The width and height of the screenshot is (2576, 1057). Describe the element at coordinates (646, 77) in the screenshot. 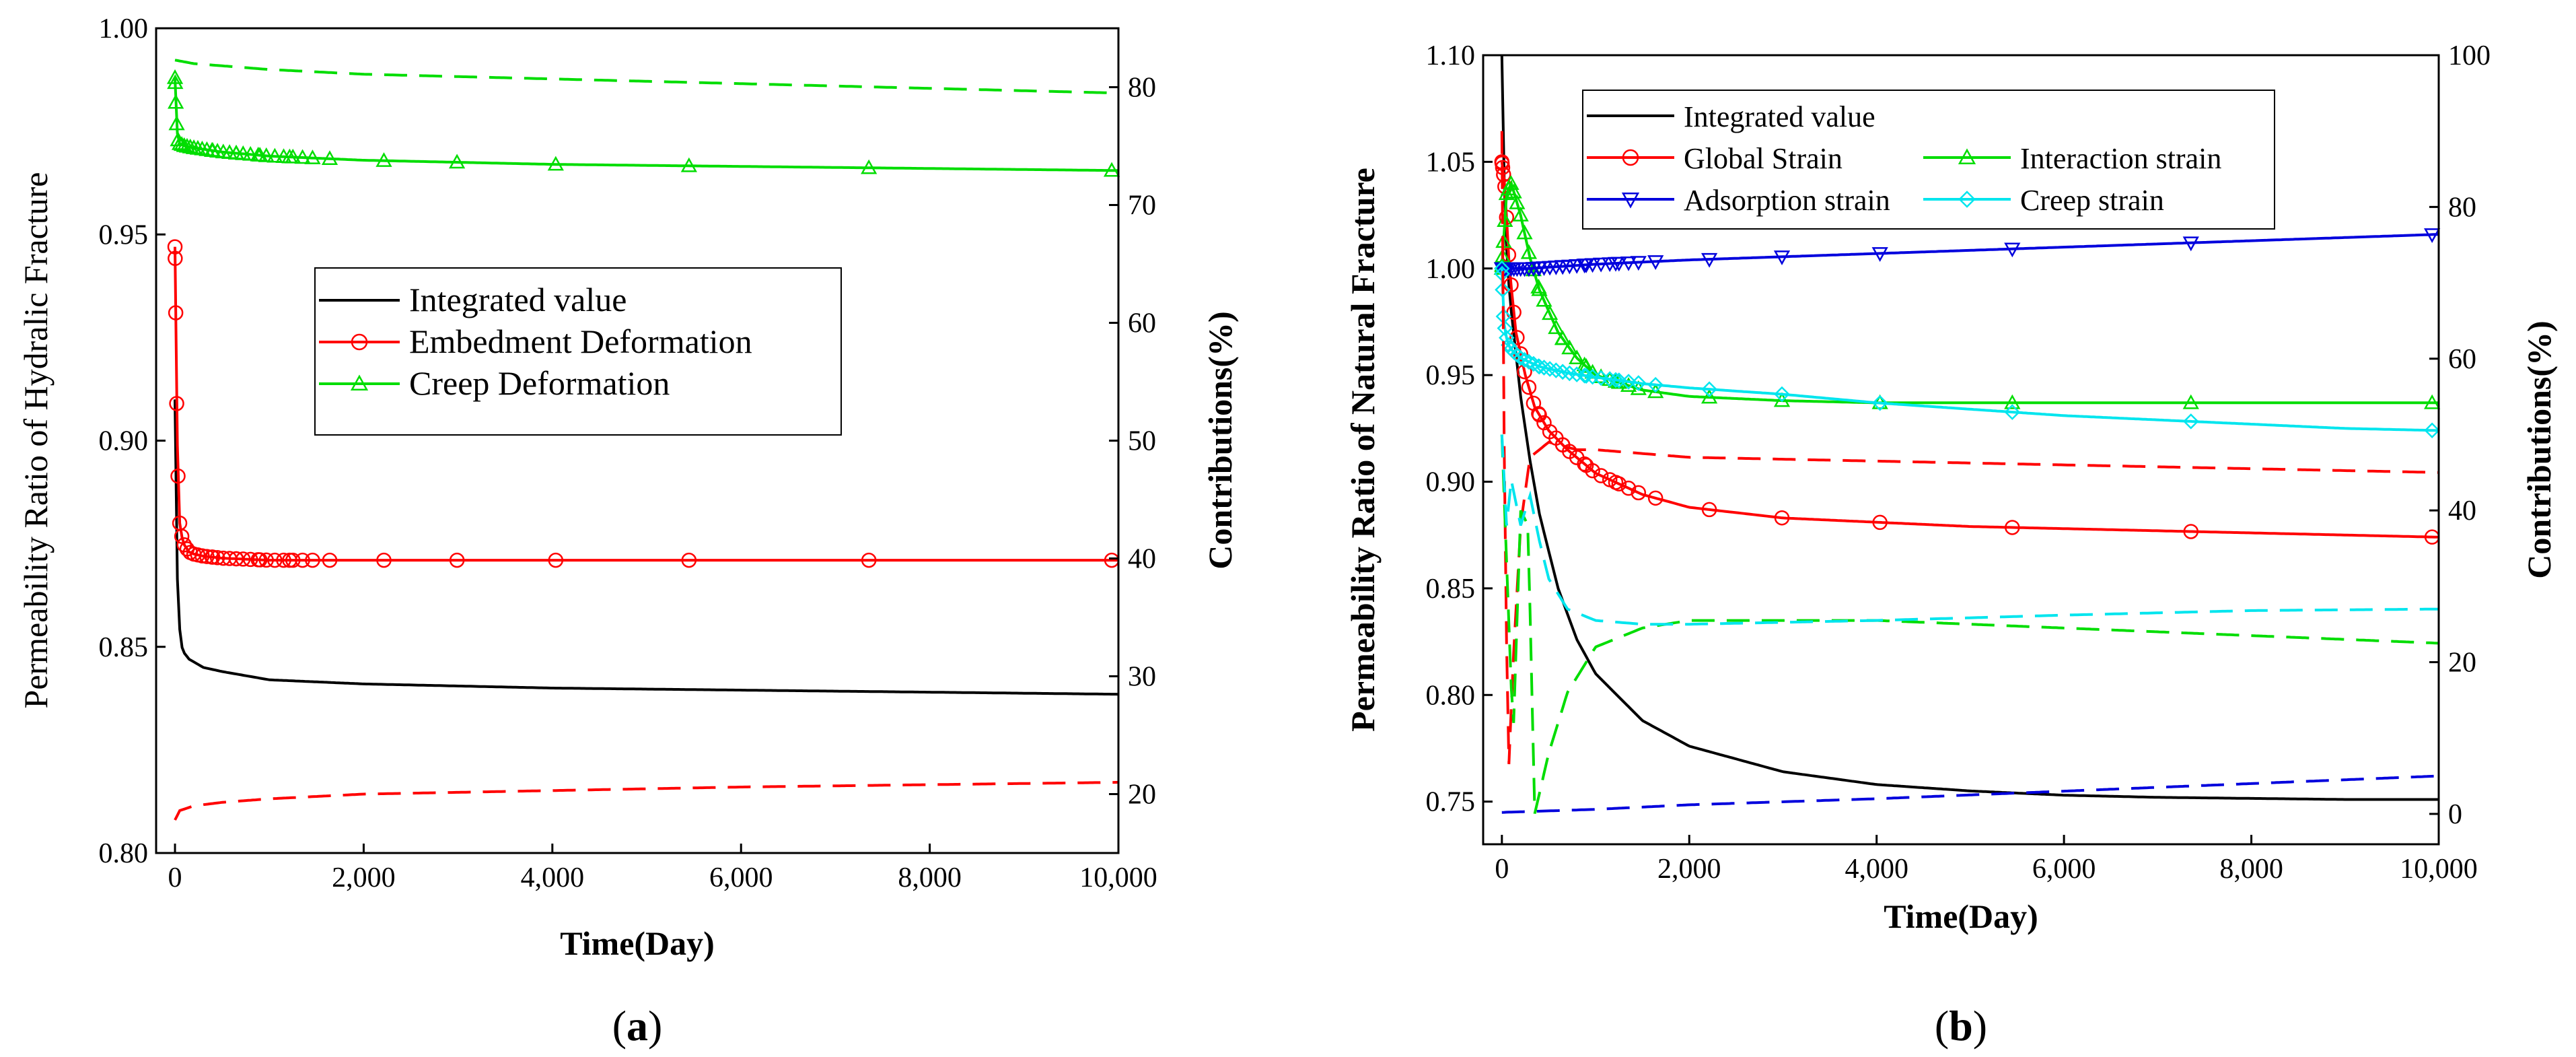

I see `panel-a-series-creep-contribution` at that location.